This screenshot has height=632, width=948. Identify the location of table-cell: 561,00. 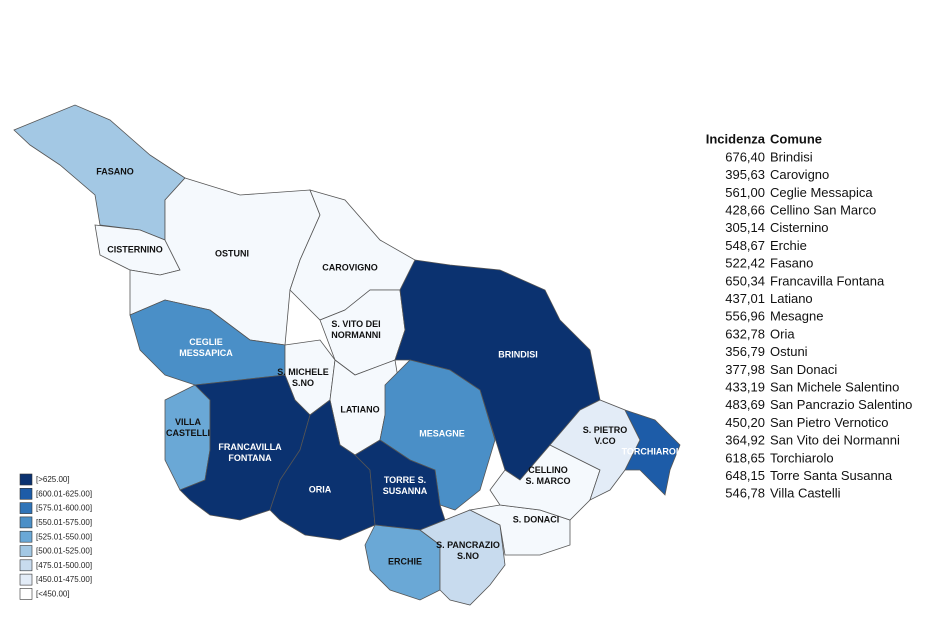
(745, 192).